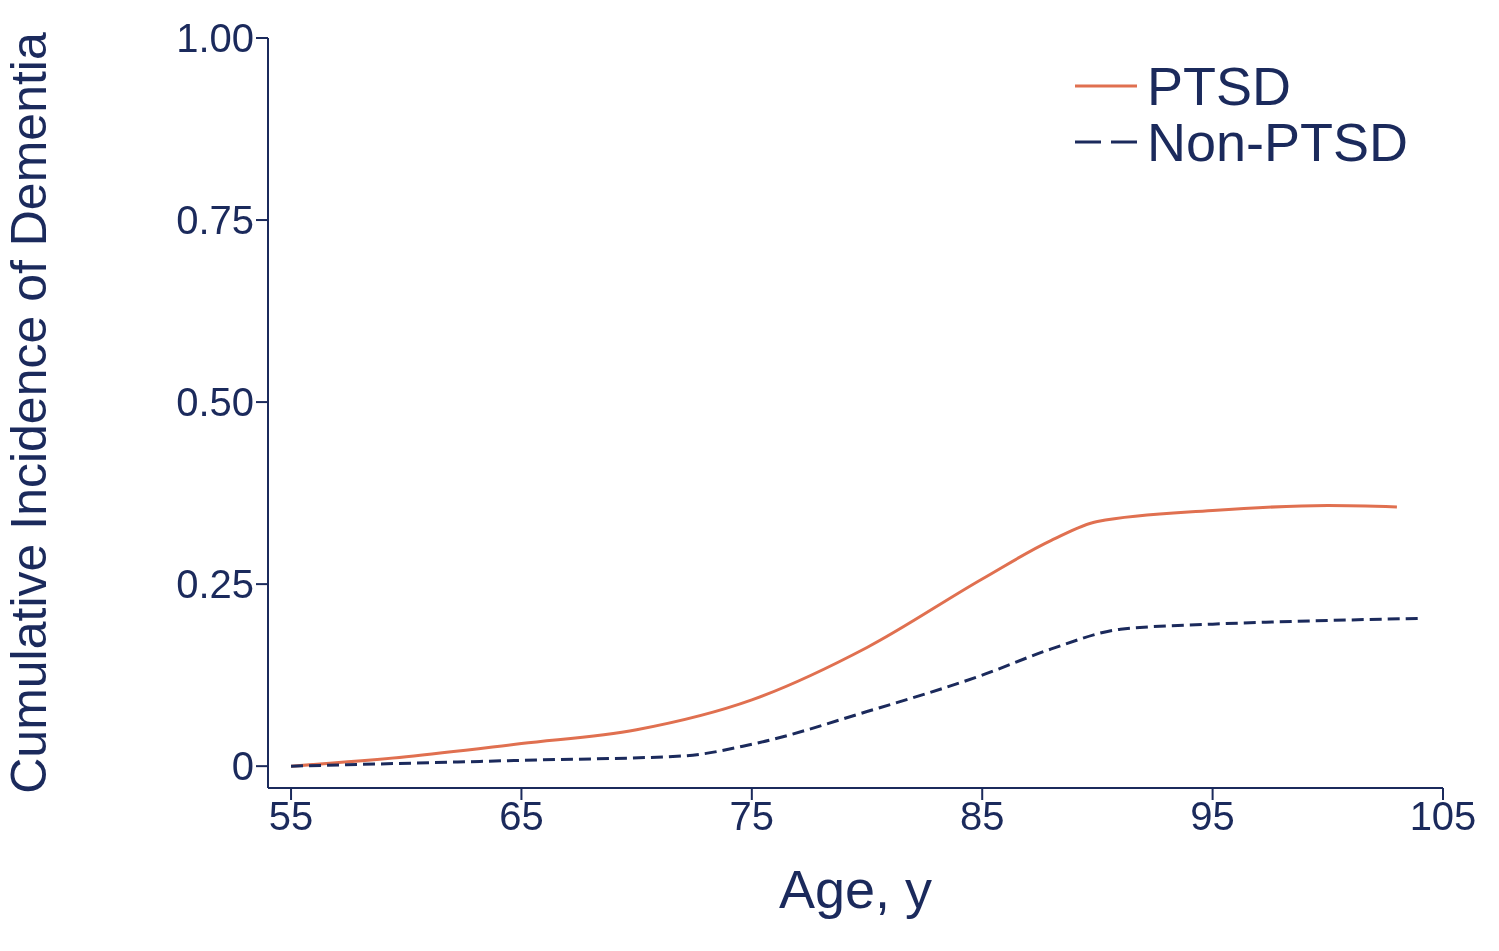  What do you see at coordinates (28, 413) in the screenshot?
I see `y-axis-title: Cumulative Incidence of Dementia` at bounding box center [28, 413].